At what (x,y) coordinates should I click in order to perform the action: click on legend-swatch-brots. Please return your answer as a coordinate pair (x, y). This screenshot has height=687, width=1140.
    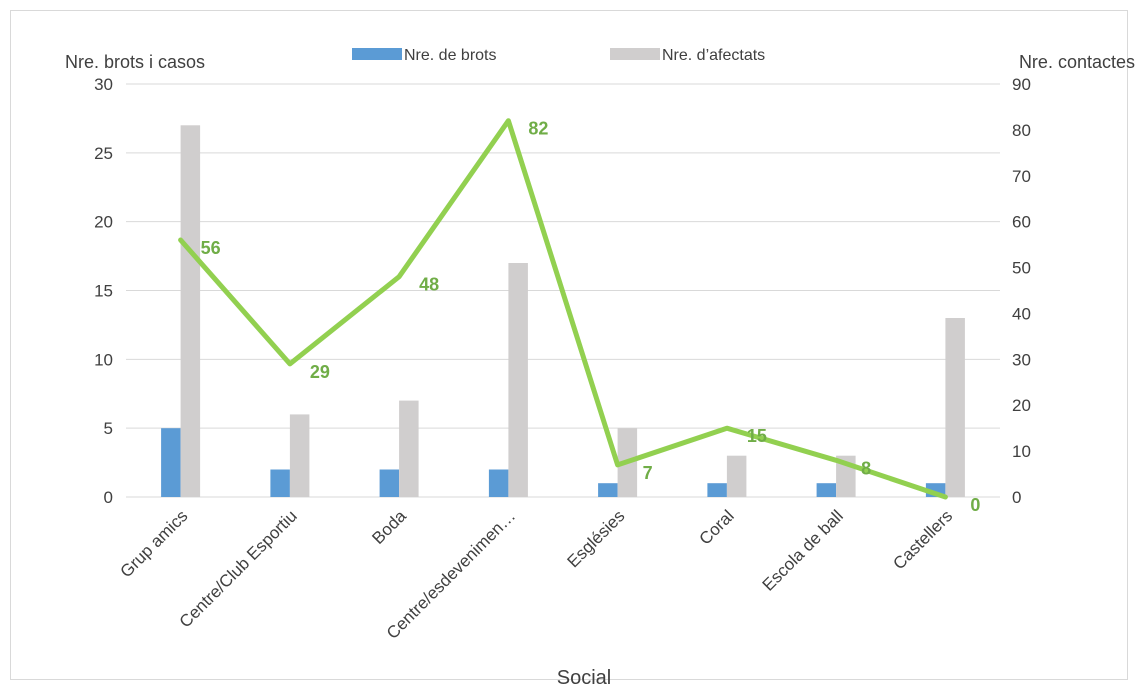
    Looking at the image, I should click on (377, 54).